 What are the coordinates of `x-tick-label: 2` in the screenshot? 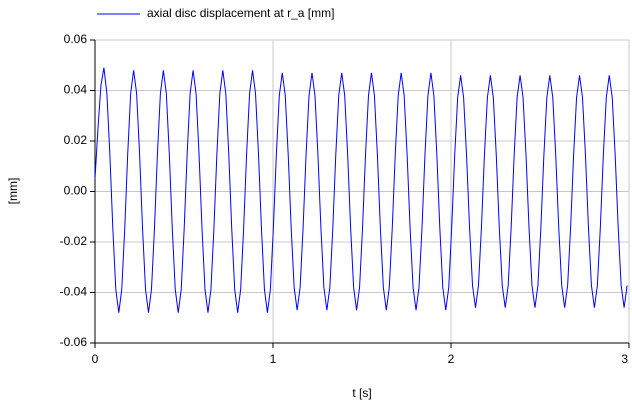 It's located at (451, 359).